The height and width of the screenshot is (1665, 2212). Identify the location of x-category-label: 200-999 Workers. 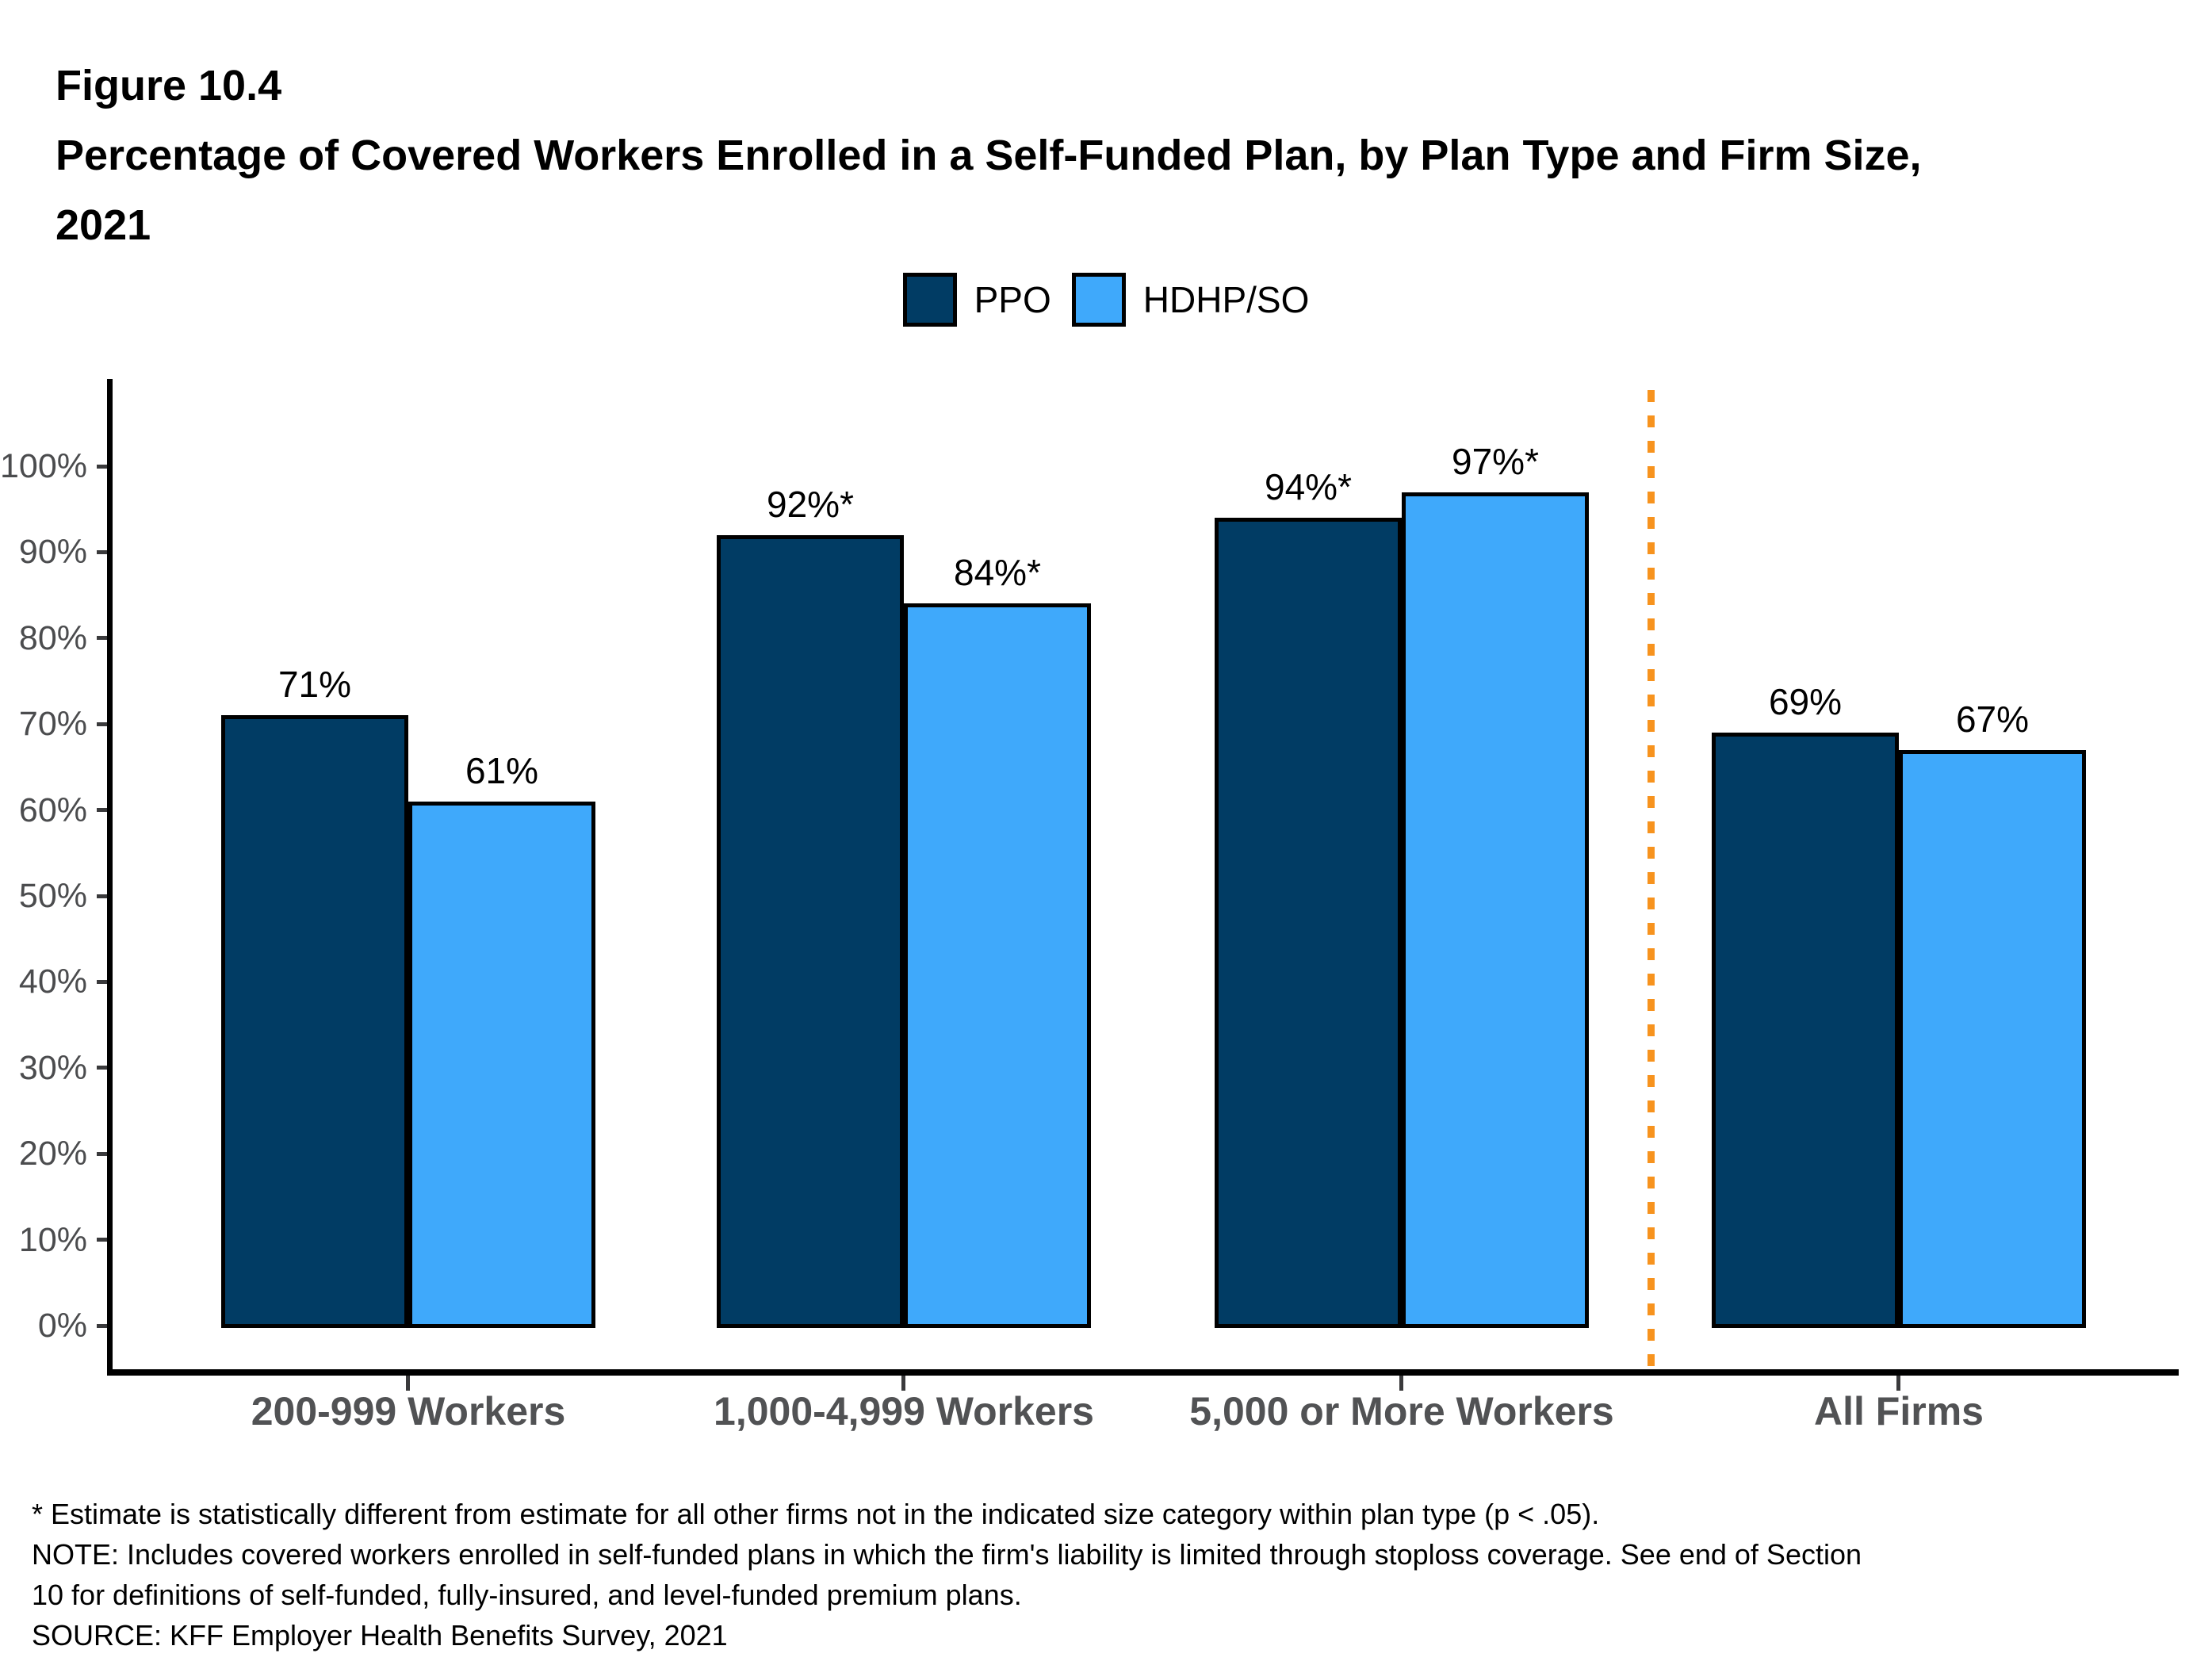
(408, 1411).